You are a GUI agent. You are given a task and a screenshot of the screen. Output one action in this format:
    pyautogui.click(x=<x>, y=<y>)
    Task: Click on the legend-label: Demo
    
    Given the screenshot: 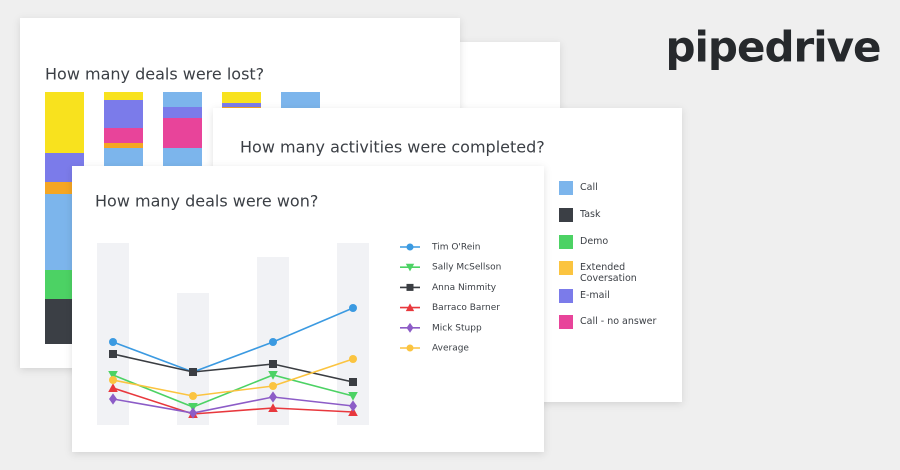 What is the action you would take?
    pyautogui.click(x=594, y=241)
    